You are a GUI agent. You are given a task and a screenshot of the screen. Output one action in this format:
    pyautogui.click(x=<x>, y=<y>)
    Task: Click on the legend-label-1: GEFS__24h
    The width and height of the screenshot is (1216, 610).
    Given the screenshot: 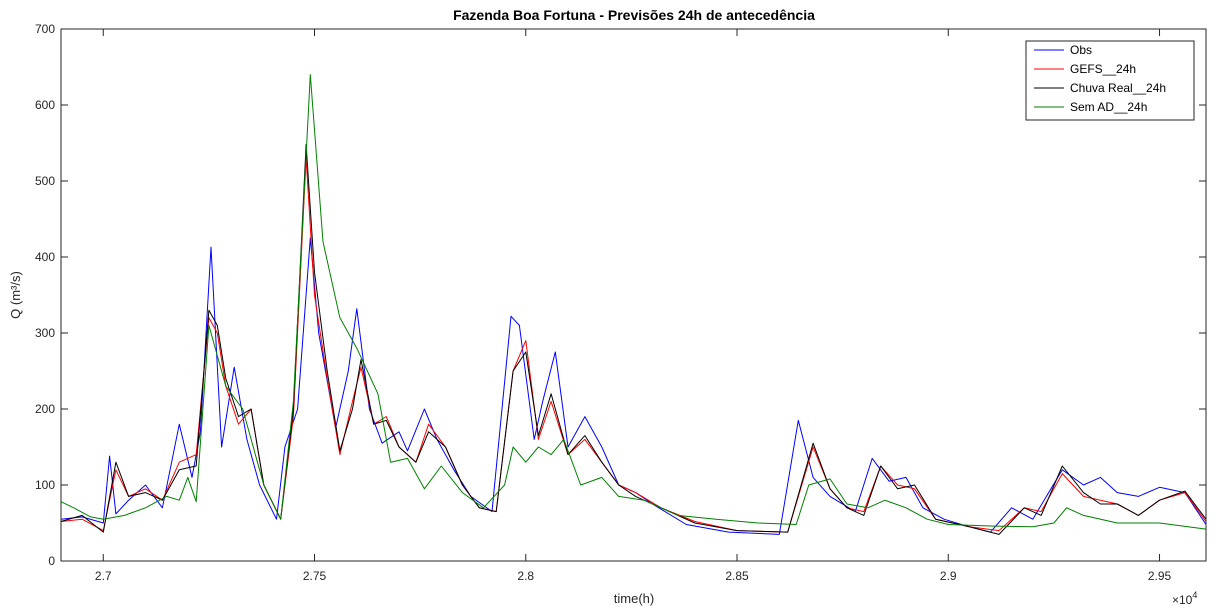 What is the action you would take?
    pyautogui.click(x=1103, y=69)
    